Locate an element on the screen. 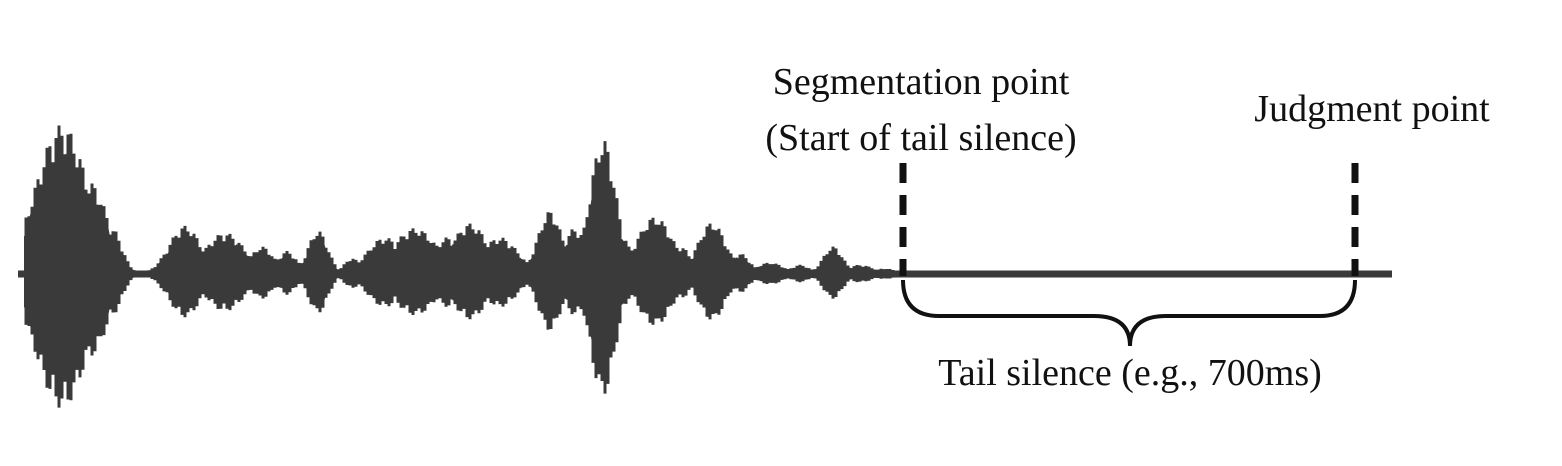  tail-silence-brace is located at coordinates (1129, 313).